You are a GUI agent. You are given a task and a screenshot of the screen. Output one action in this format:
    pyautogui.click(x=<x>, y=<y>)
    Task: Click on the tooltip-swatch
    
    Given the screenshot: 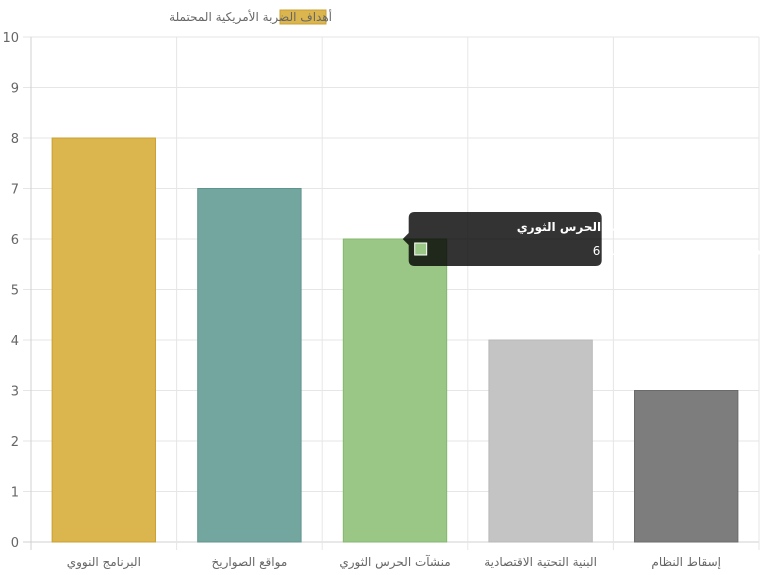 What is the action you would take?
    pyautogui.click(x=421, y=249)
    